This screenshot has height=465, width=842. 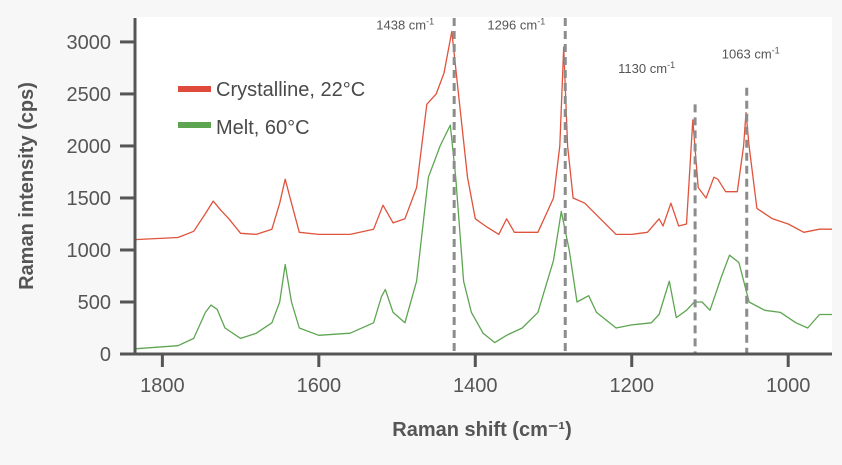 I want to click on y-tick-label: 2000, so click(x=89, y=147).